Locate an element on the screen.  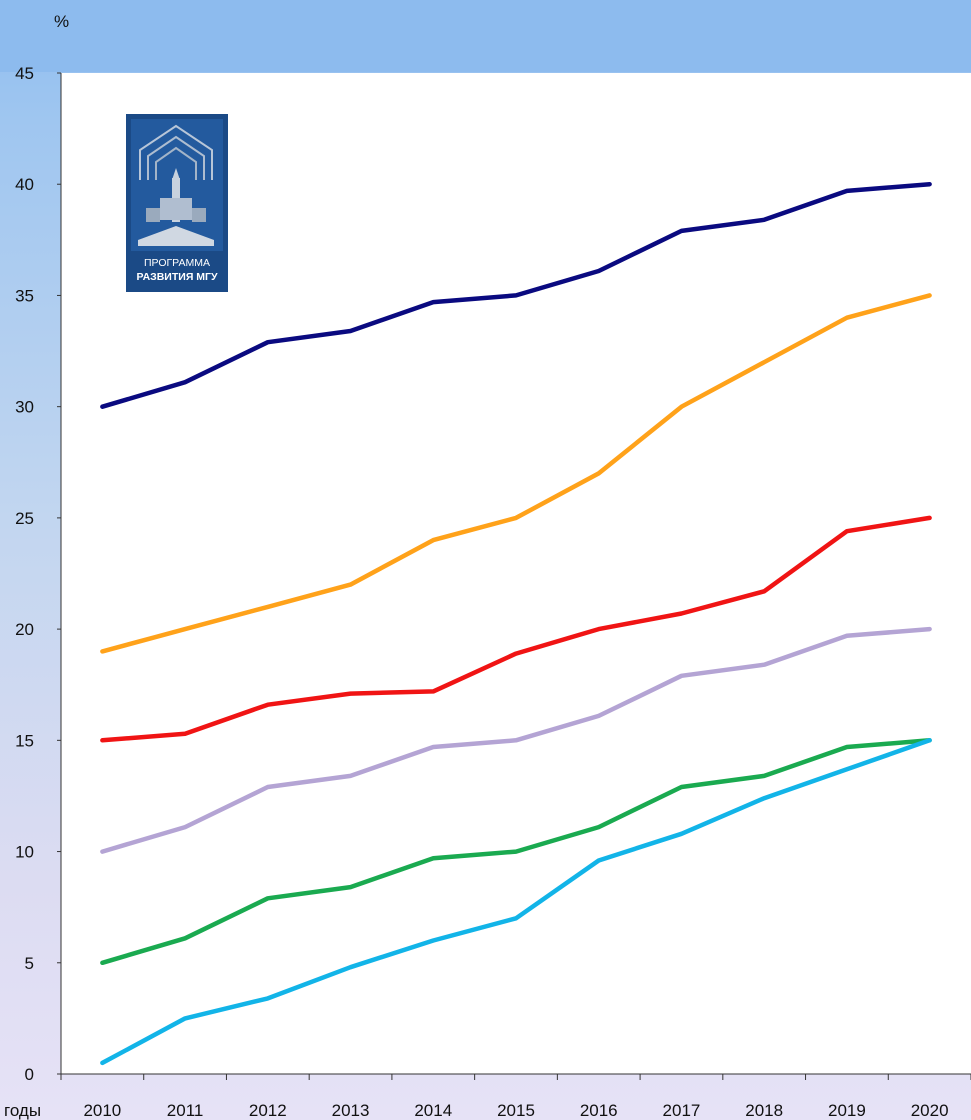
x-tick-label: 2011 is located at coordinates (185, 1110).